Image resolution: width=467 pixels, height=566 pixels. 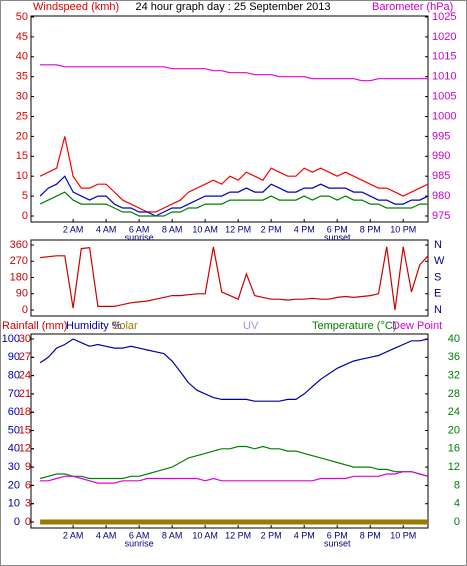 What do you see at coordinates (28, 504) in the screenshot?
I see `y3-tick-label: 3` at bounding box center [28, 504].